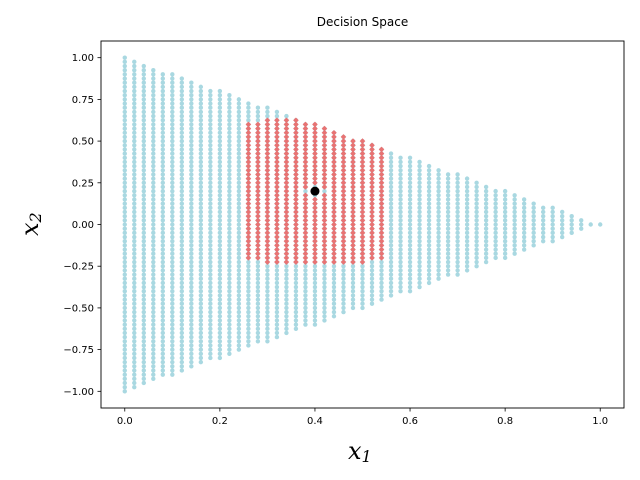 The image size is (640, 480). What do you see at coordinates (476, 233) in the screenshot?
I see `series-0-point-1911` at bounding box center [476, 233].